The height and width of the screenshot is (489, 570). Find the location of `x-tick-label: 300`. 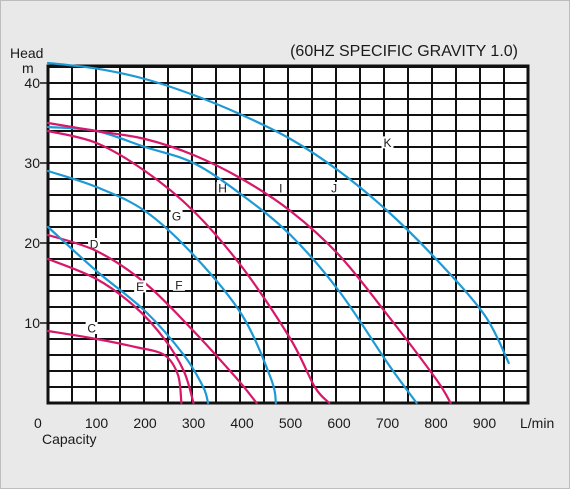

x-tick-label: 300 is located at coordinates (194, 423).